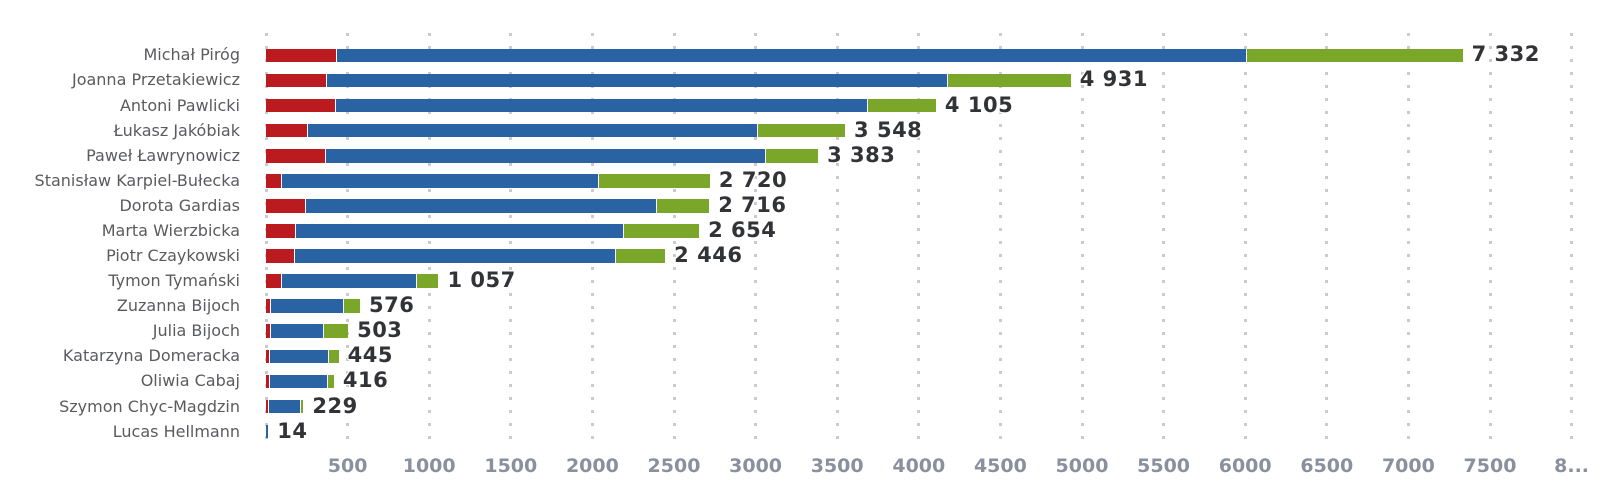 Image resolution: width=1600 pixels, height=483 pixels. I want to click on x-axis-tick-label: 1500, so click(511, 466).